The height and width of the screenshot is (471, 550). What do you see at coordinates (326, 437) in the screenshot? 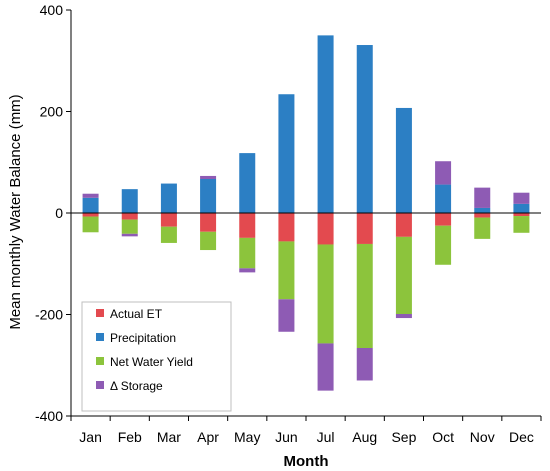
I see `x-tick-label: Jul` at bounding box center [326, 437].